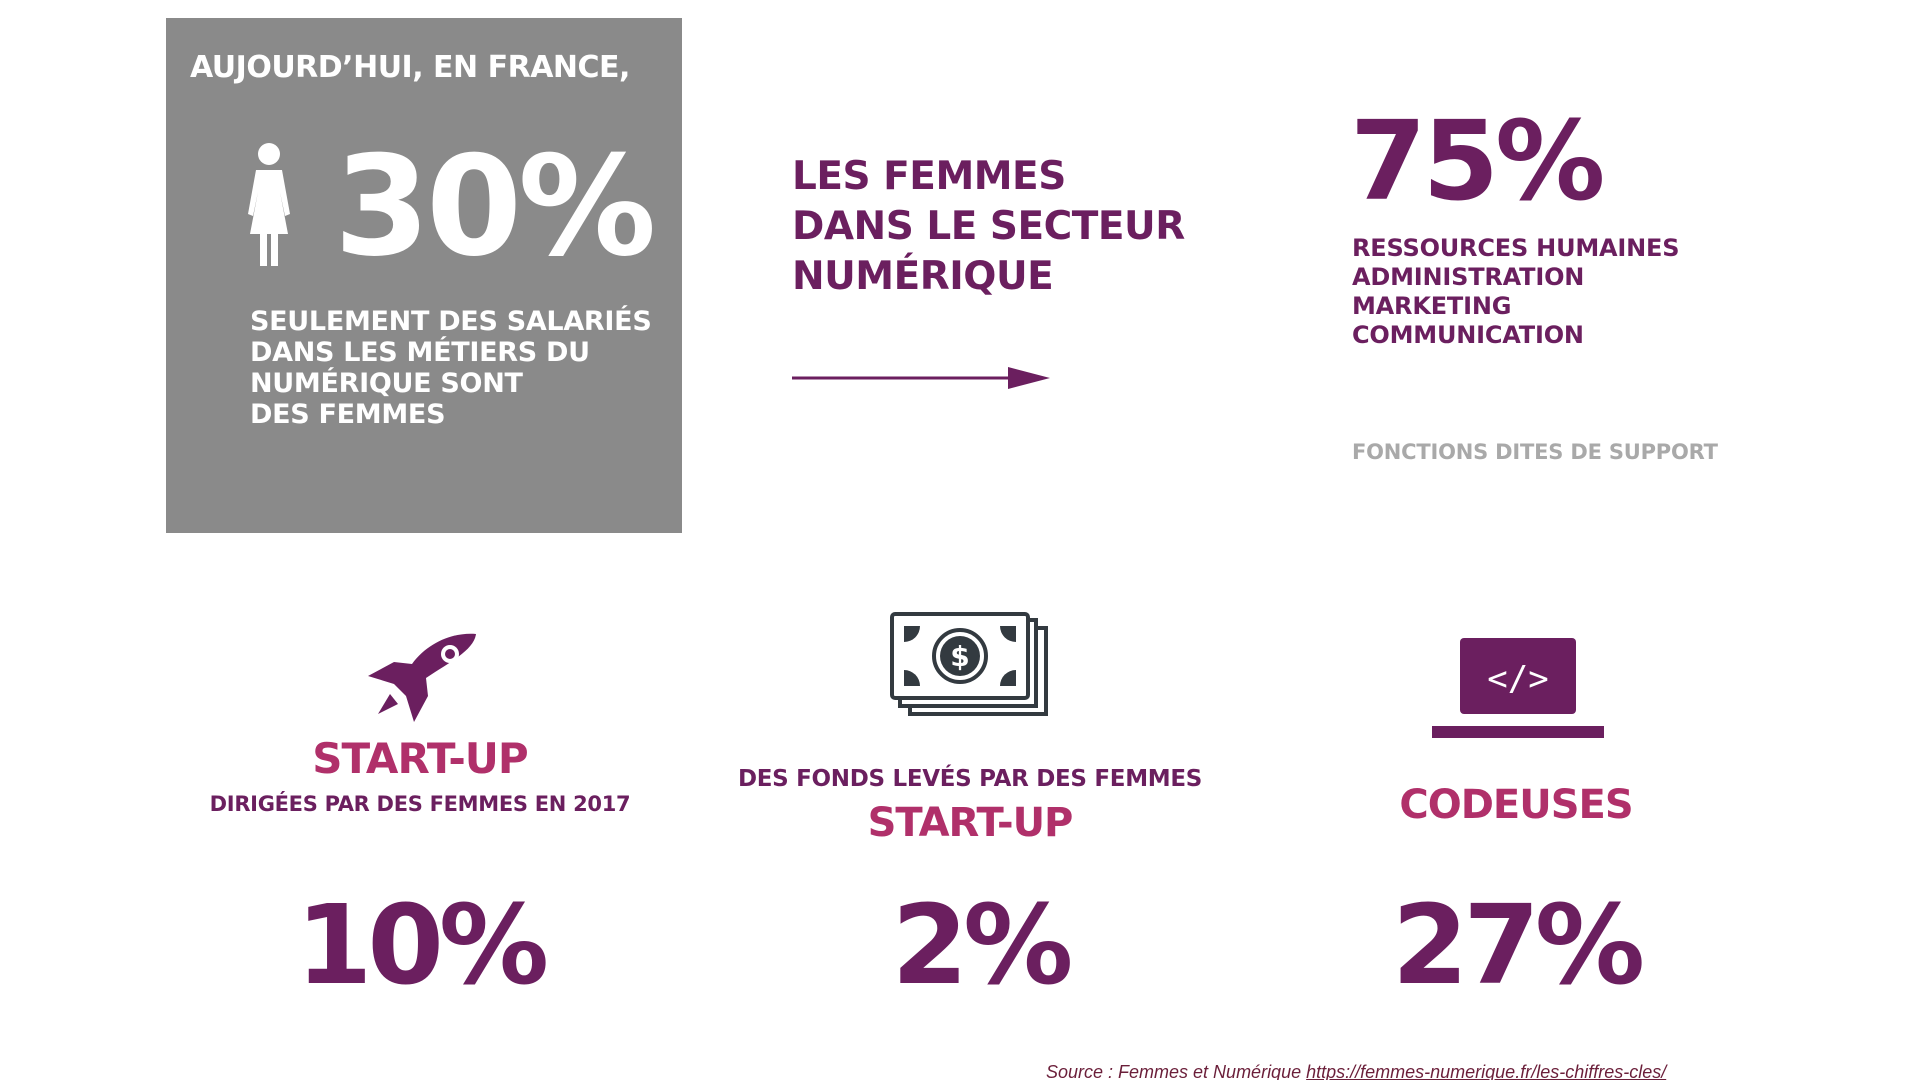  What do you see at coordinates (420, 804) in the screenshot?
I see `startup-subtitle: DIRIGÉES PAR DES FEMMES EN 2017` at bounding box center [420, 804].